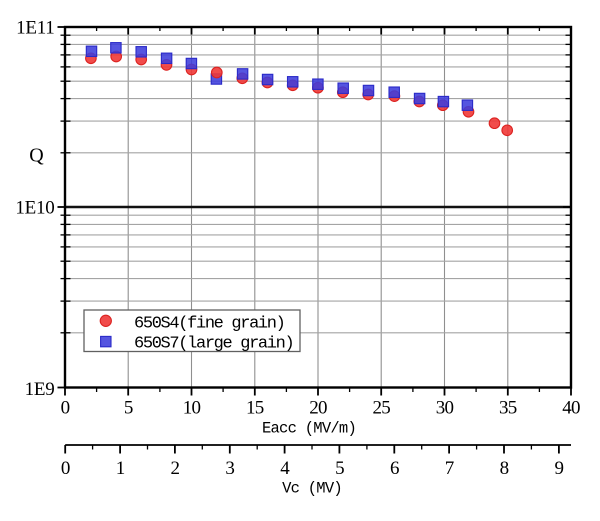 Image resolution: width=600 pixels, height=521 pixels. Describe the element at coordinates (394, 468) in the screenshot. I see `svg-text: 6` at that location.